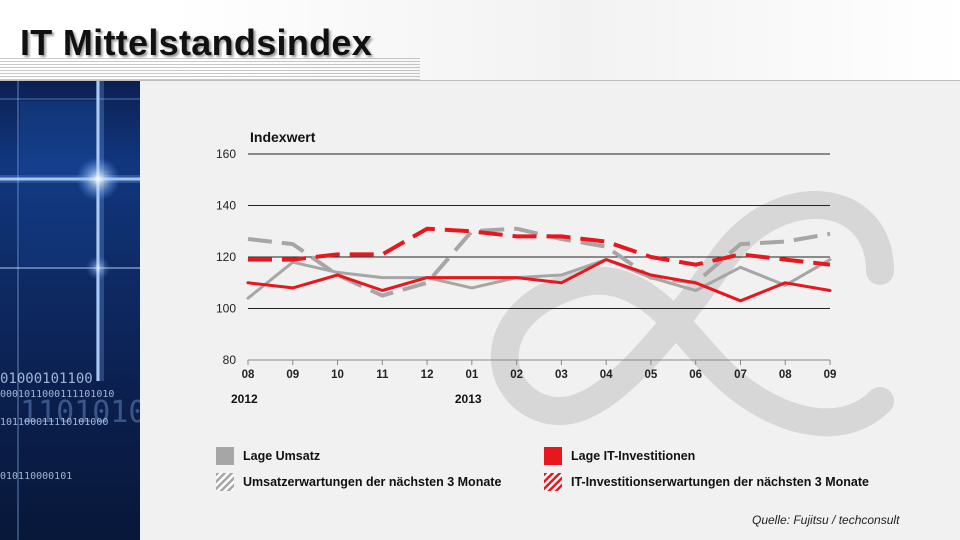 This screenshot has height=540, width=960. I want to click on legend-swatch-hatched-red, so click(553, 482).